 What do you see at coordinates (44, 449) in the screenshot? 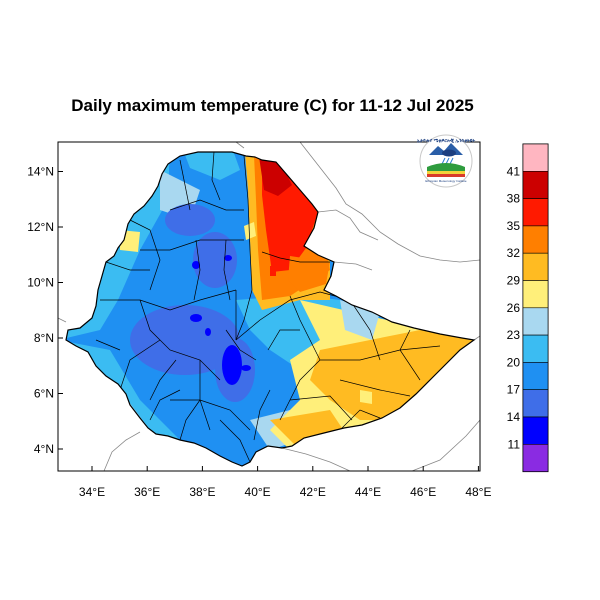
I see `lat-tick-label: 4°N` at bounding box center [44, 449].